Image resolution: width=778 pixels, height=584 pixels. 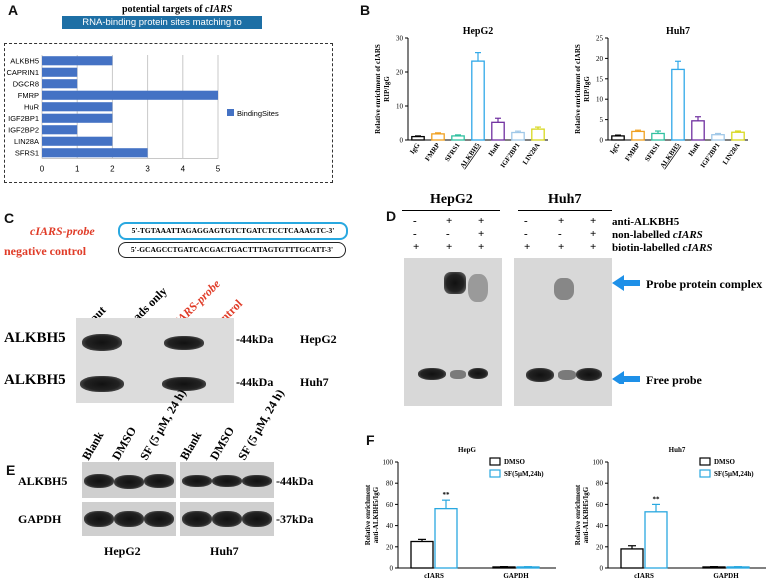 I want to click on y-axis-label-2: RIP/IgG, so click(x=387, y=89).